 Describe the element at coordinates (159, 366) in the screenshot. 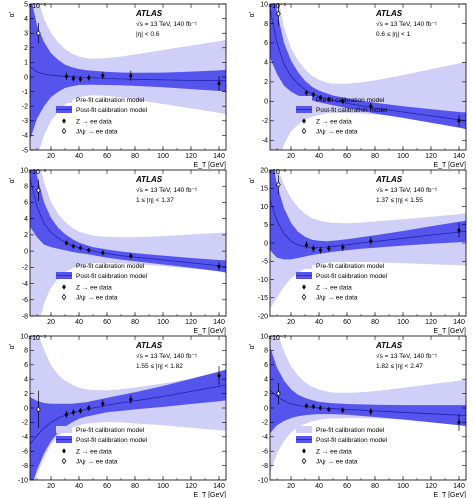

I see `eta-label: 1.55 ≤ |η| < 1.82` at that location.